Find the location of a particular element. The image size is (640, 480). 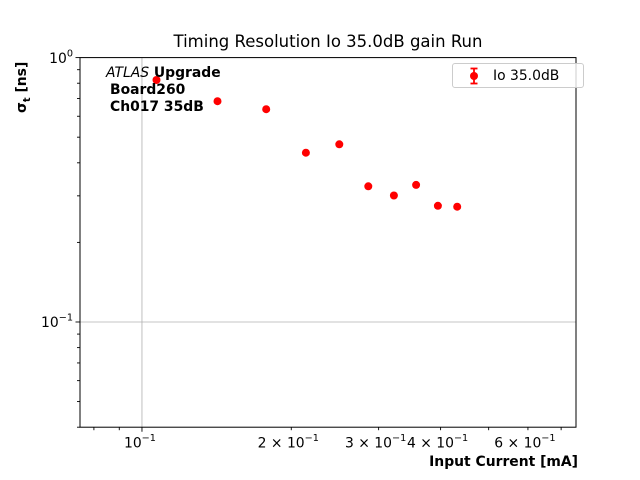

x-tick-label: 10−1 is located at coordinates (140, 442).